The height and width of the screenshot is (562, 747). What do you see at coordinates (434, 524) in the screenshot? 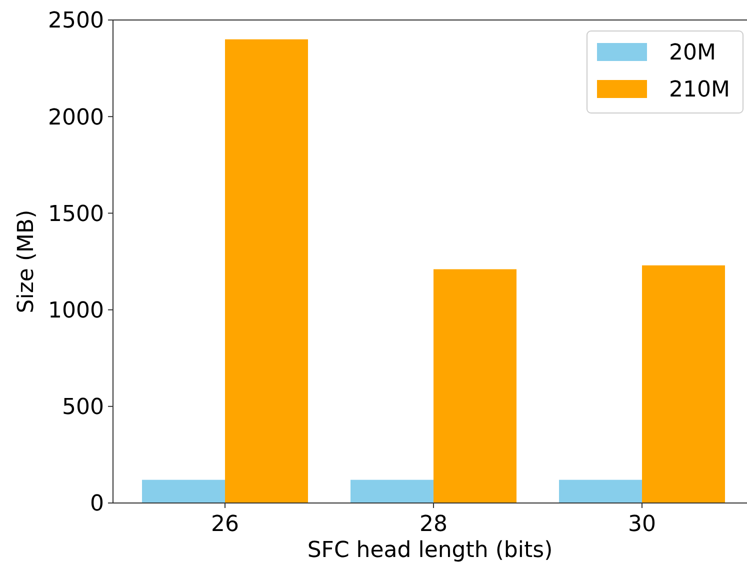
I see `x-tick-label: 28` at bounding box center [434, 524].